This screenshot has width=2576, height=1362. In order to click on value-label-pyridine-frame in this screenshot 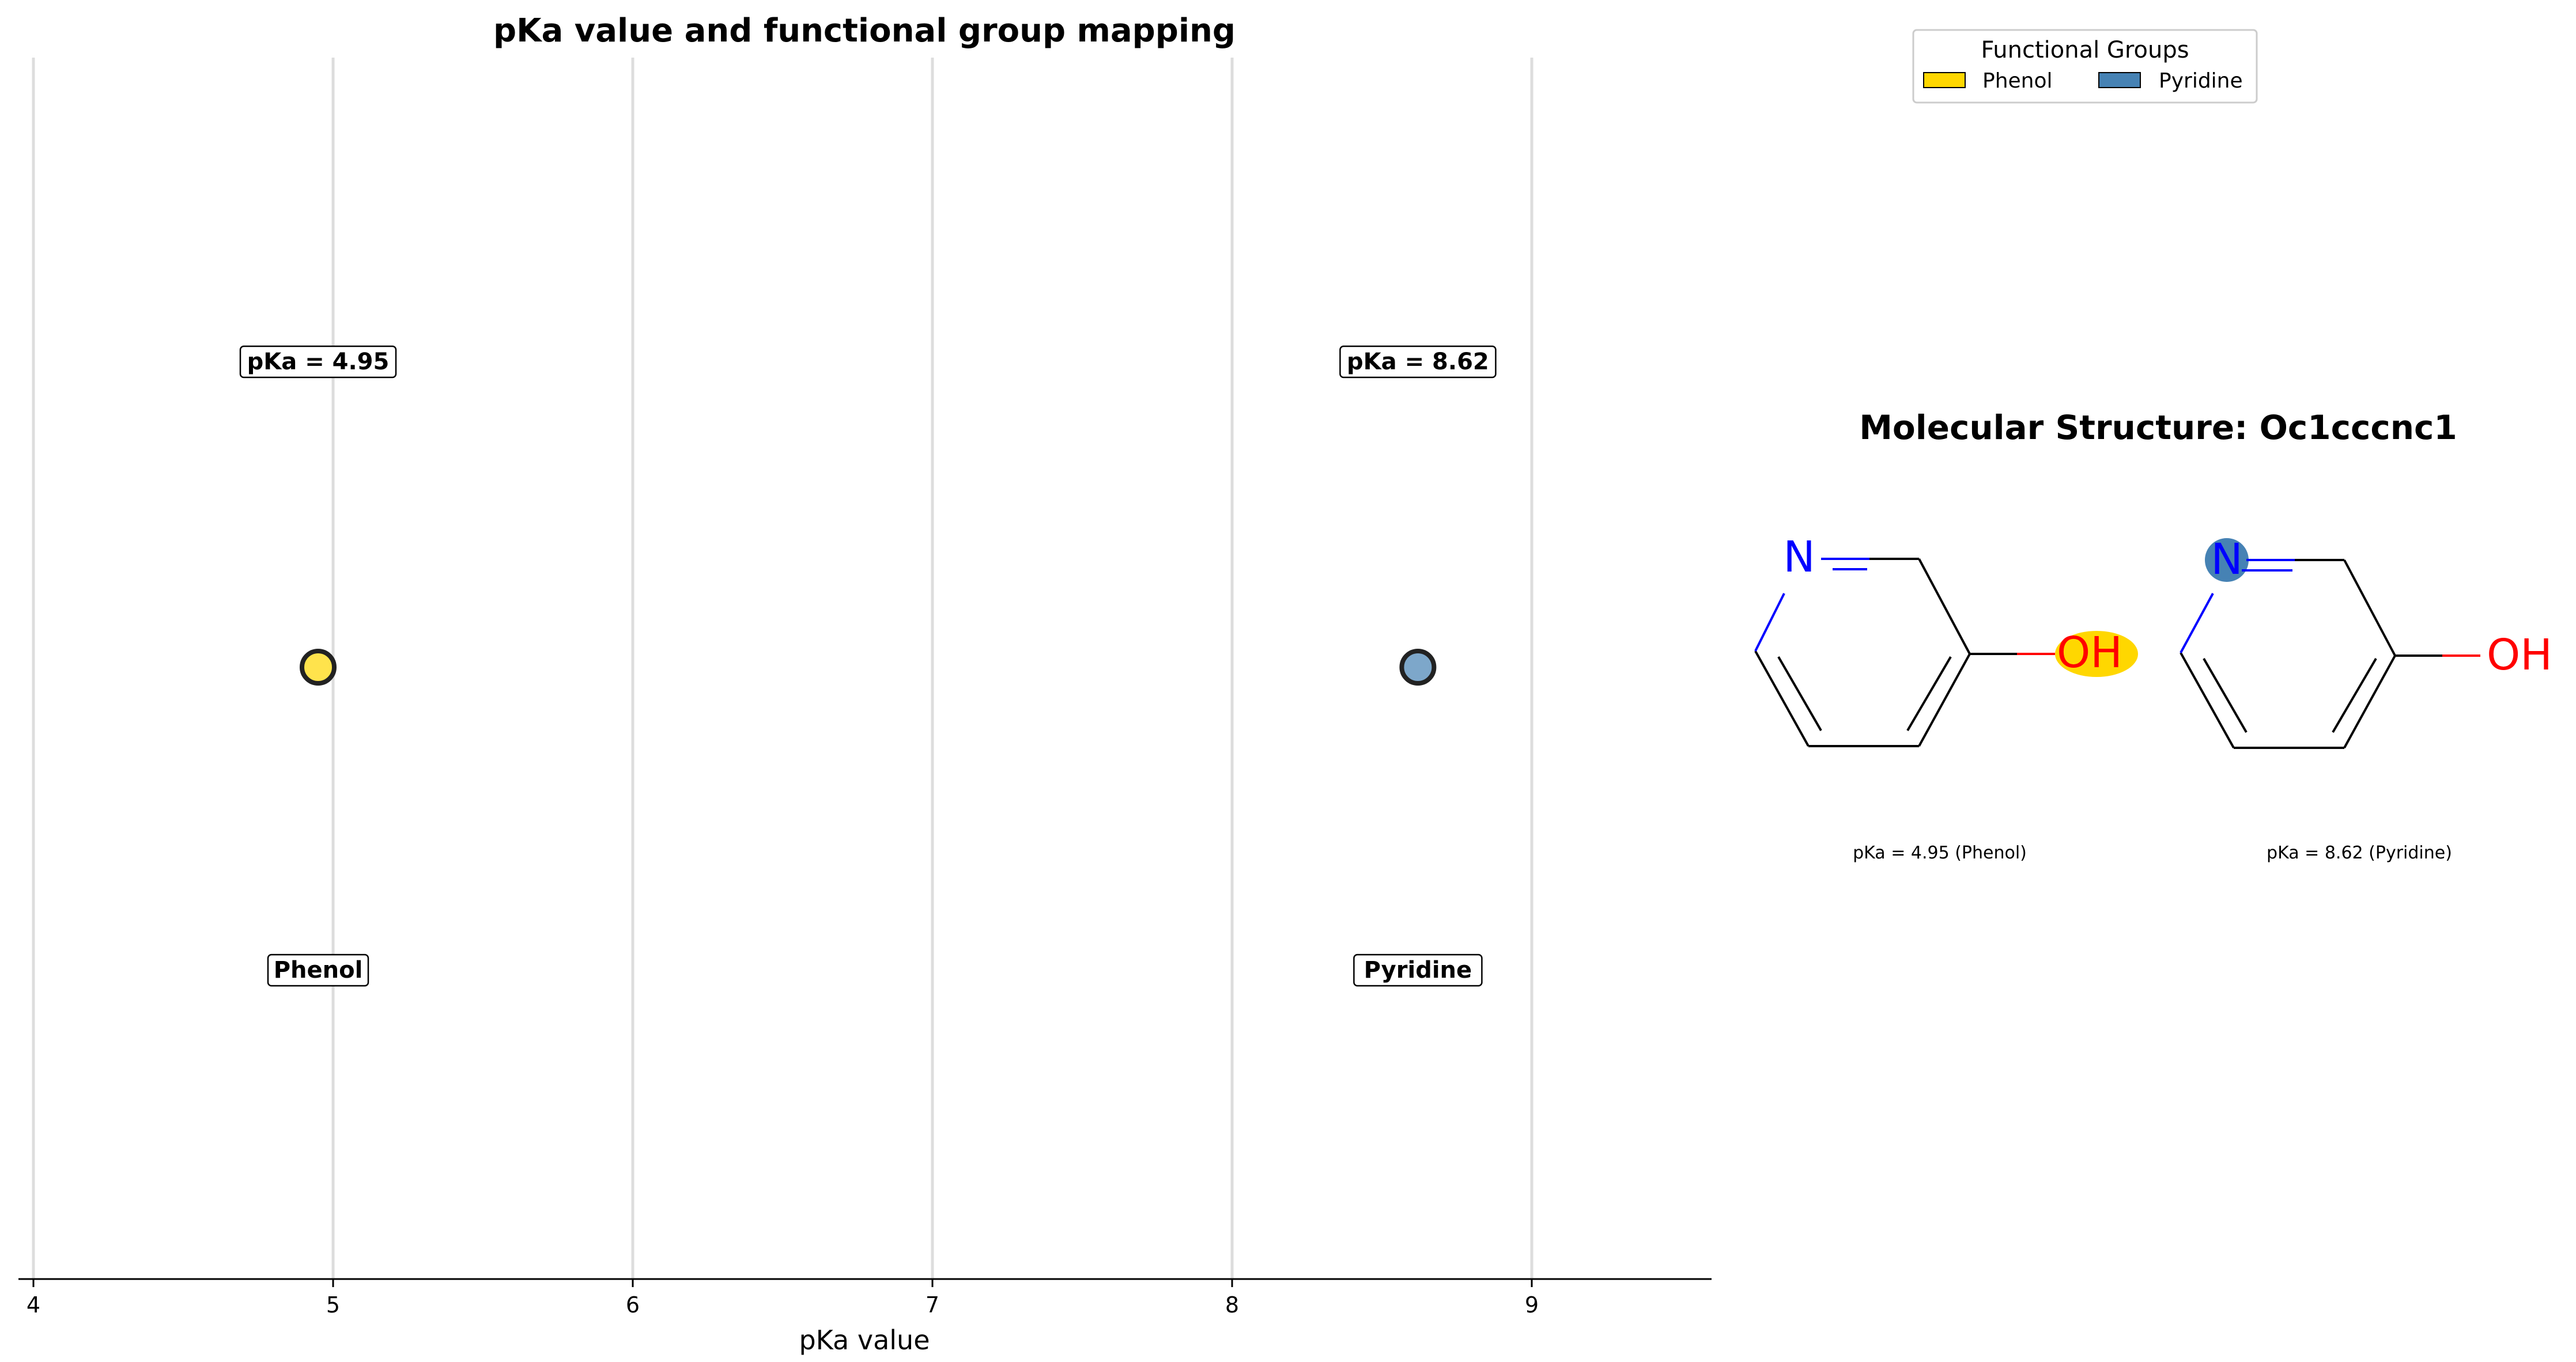, I will do `click(1418, 362)`.